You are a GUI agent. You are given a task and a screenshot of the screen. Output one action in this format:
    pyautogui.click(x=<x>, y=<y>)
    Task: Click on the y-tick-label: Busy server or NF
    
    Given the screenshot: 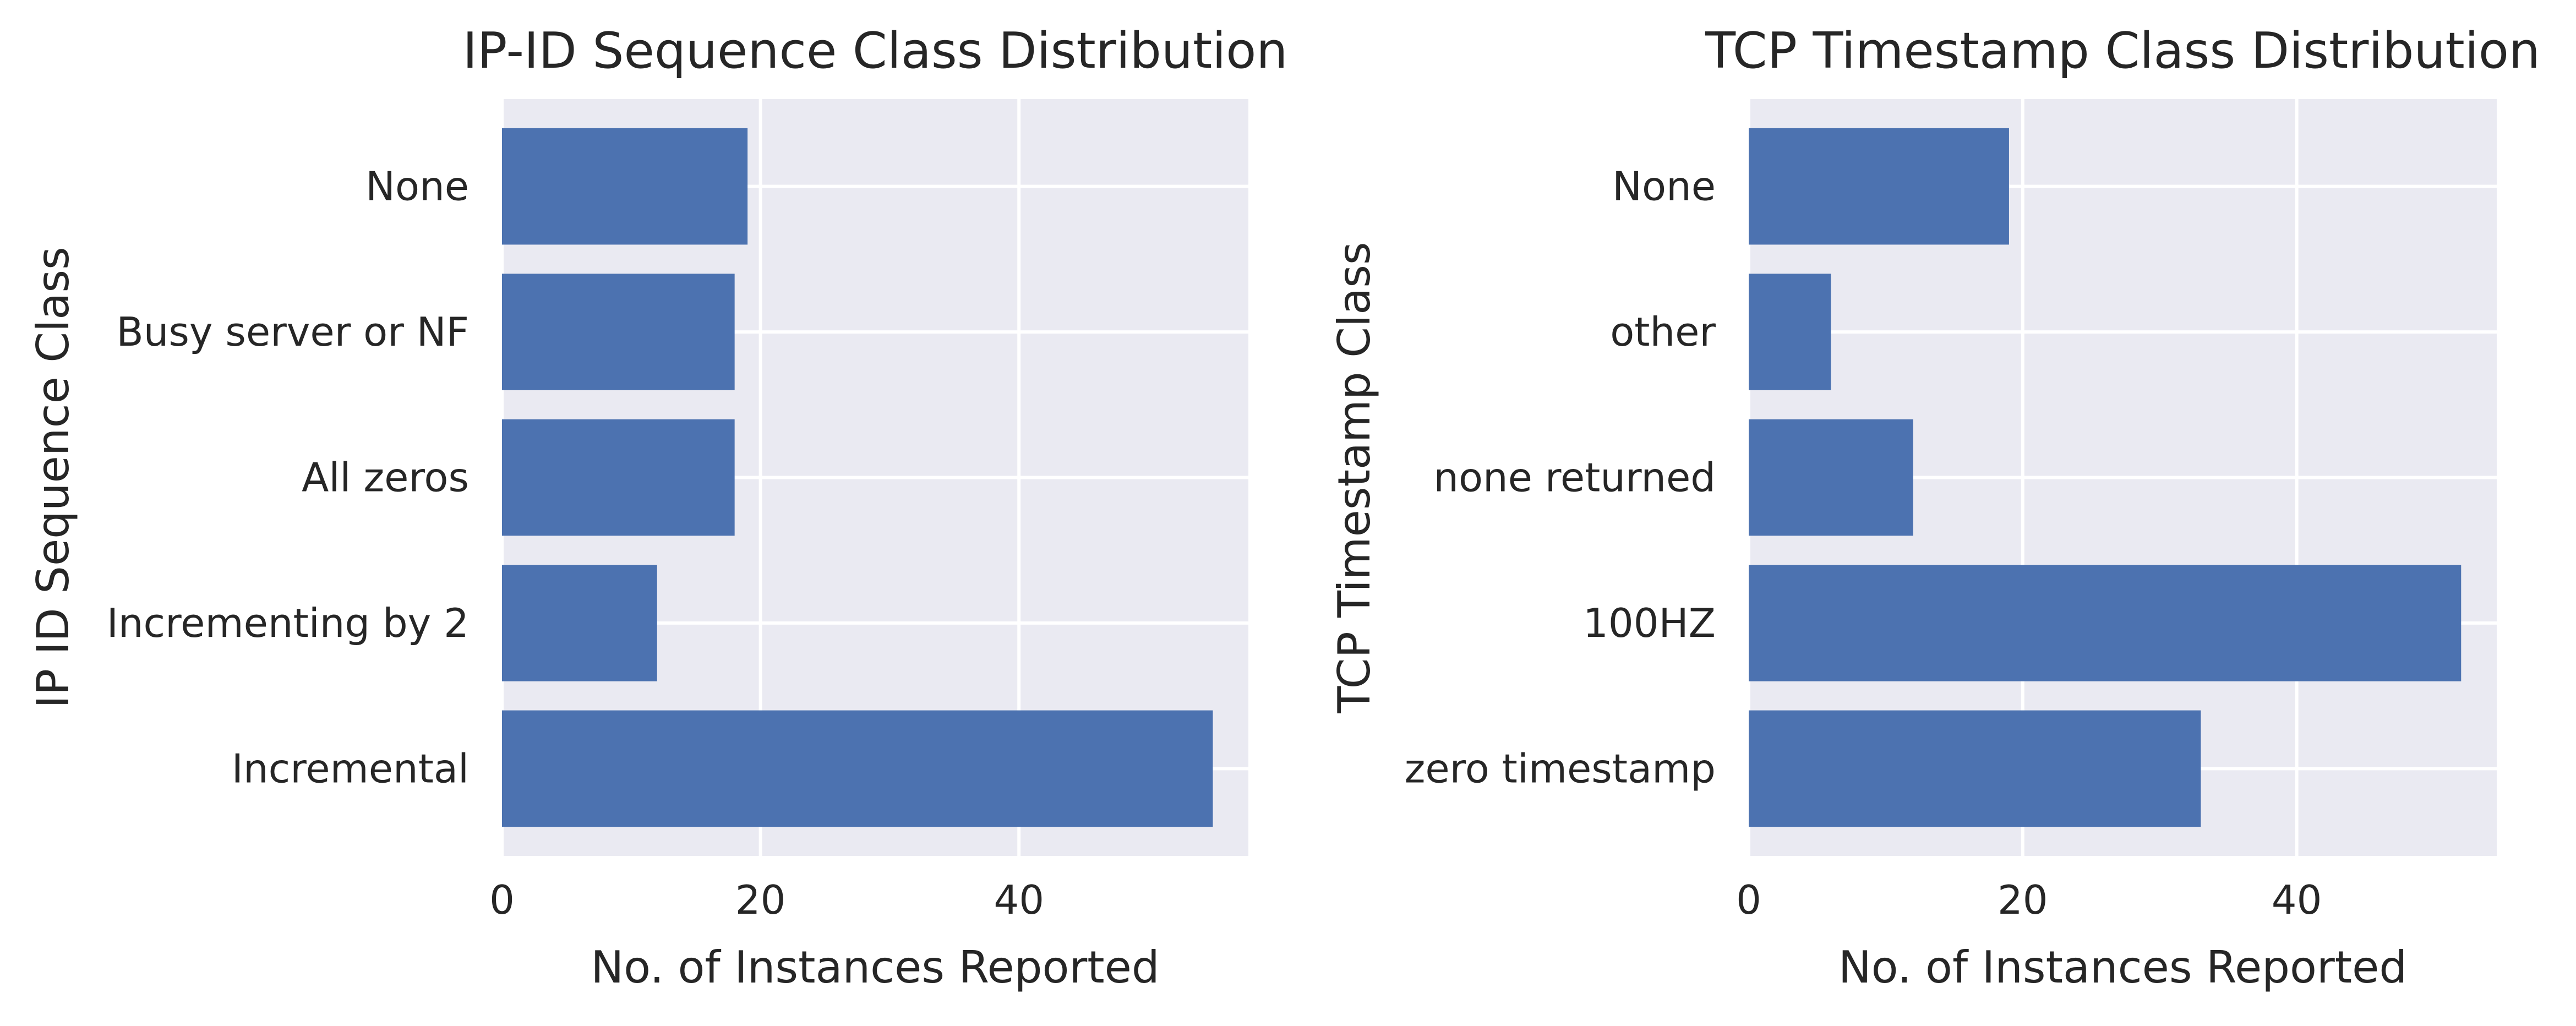 What is the action you would take?
    pyautogui.click(x=292, y=332)
    